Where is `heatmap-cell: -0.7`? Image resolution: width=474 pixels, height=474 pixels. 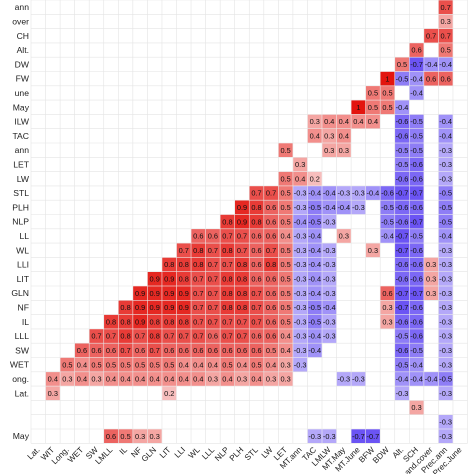 heatmap-cell: -0.7 is located at coordinates (372, 436).